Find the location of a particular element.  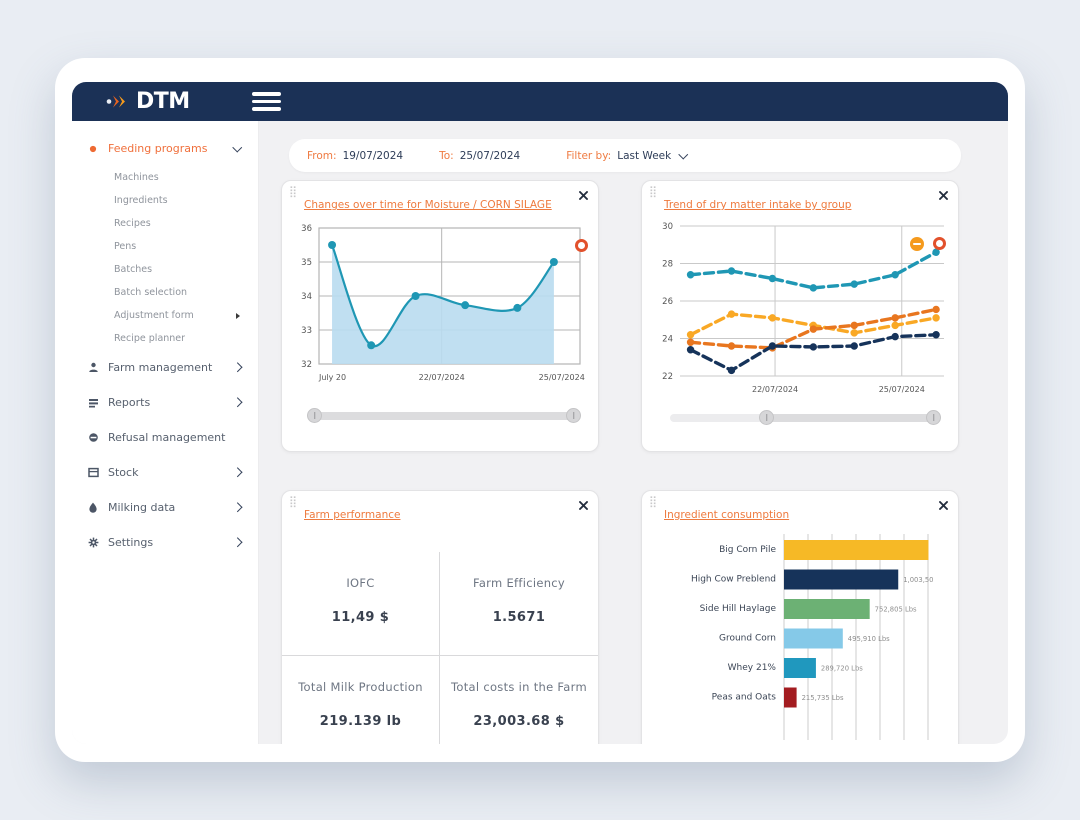

sidebar-subitem-label: Pens is located at coordinates (125, 246).